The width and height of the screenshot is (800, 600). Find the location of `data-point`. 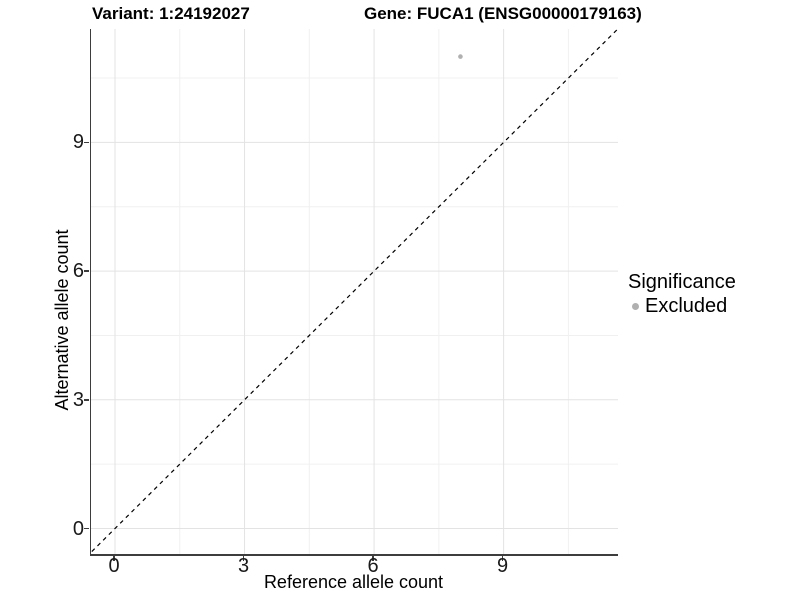

data-point is located at coordinates (460, 56).